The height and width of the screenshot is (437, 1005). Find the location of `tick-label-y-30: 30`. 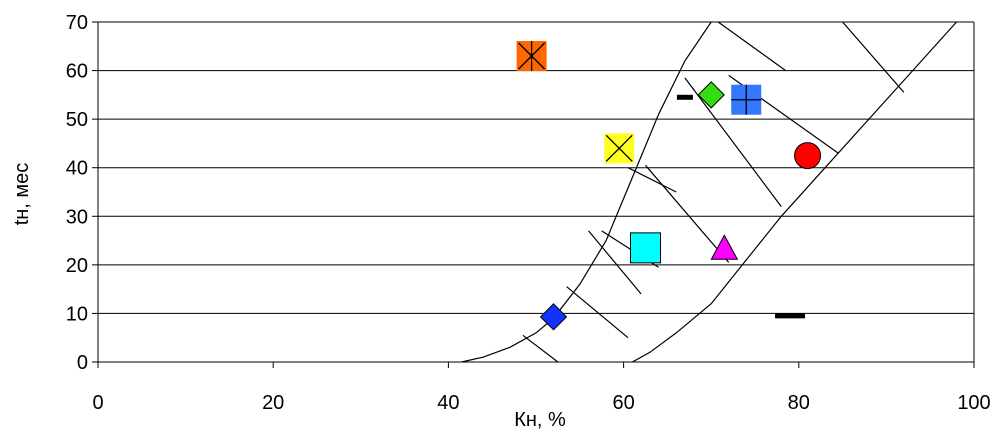

tick-label-y-30: 30 is located at coordinates (77, 217).